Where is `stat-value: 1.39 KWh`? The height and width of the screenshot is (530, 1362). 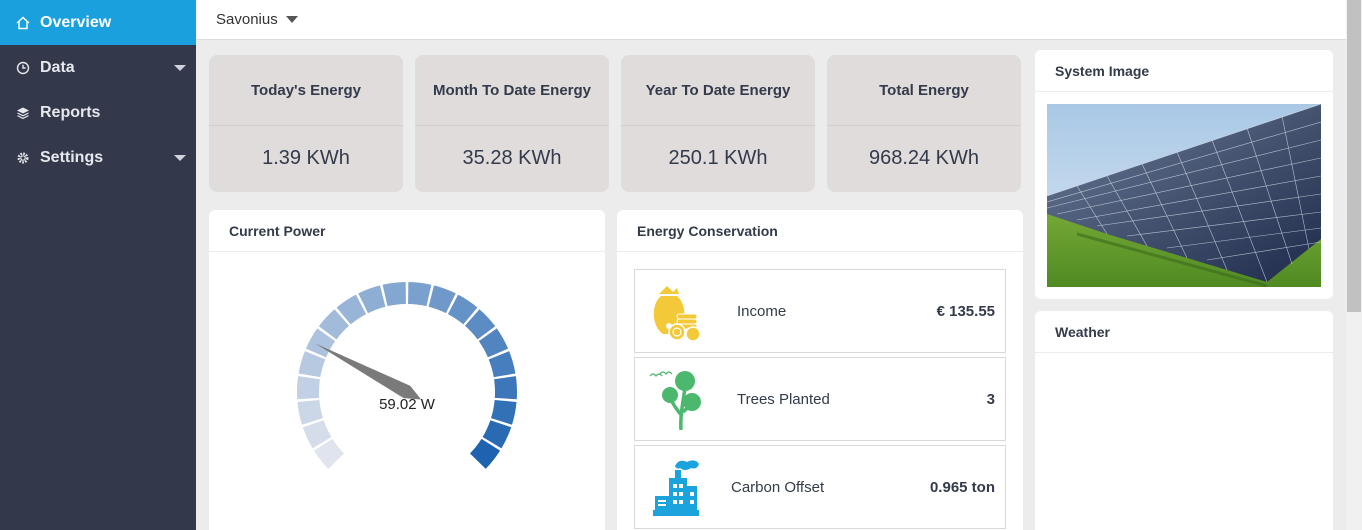 stat-value: 1.39 KWh is located at coordinates (306, 158).